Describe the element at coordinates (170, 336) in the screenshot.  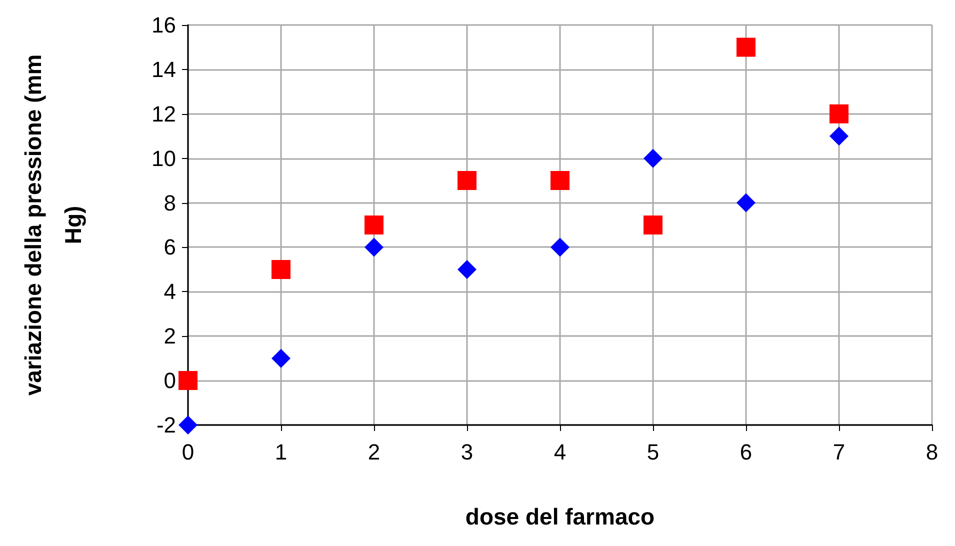
I see `y-tick-label: 2` at that location.